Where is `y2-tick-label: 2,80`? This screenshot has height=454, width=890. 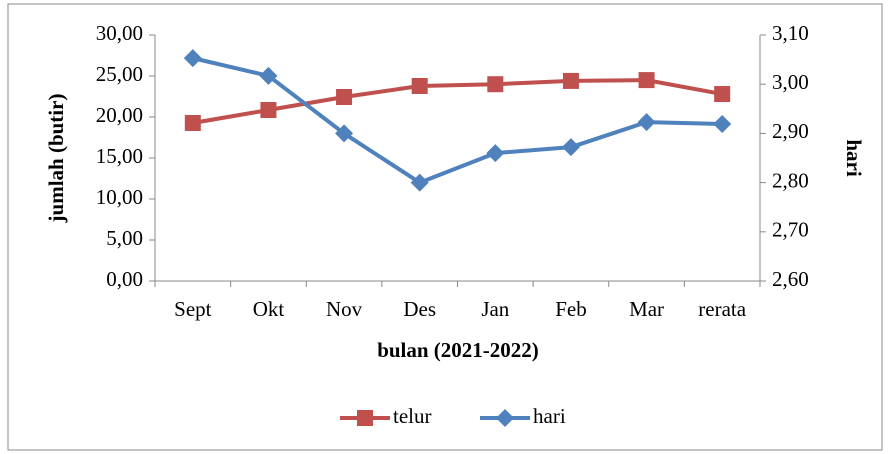 y2-tick-label: 2,80 is located at coordinates (790, 180).